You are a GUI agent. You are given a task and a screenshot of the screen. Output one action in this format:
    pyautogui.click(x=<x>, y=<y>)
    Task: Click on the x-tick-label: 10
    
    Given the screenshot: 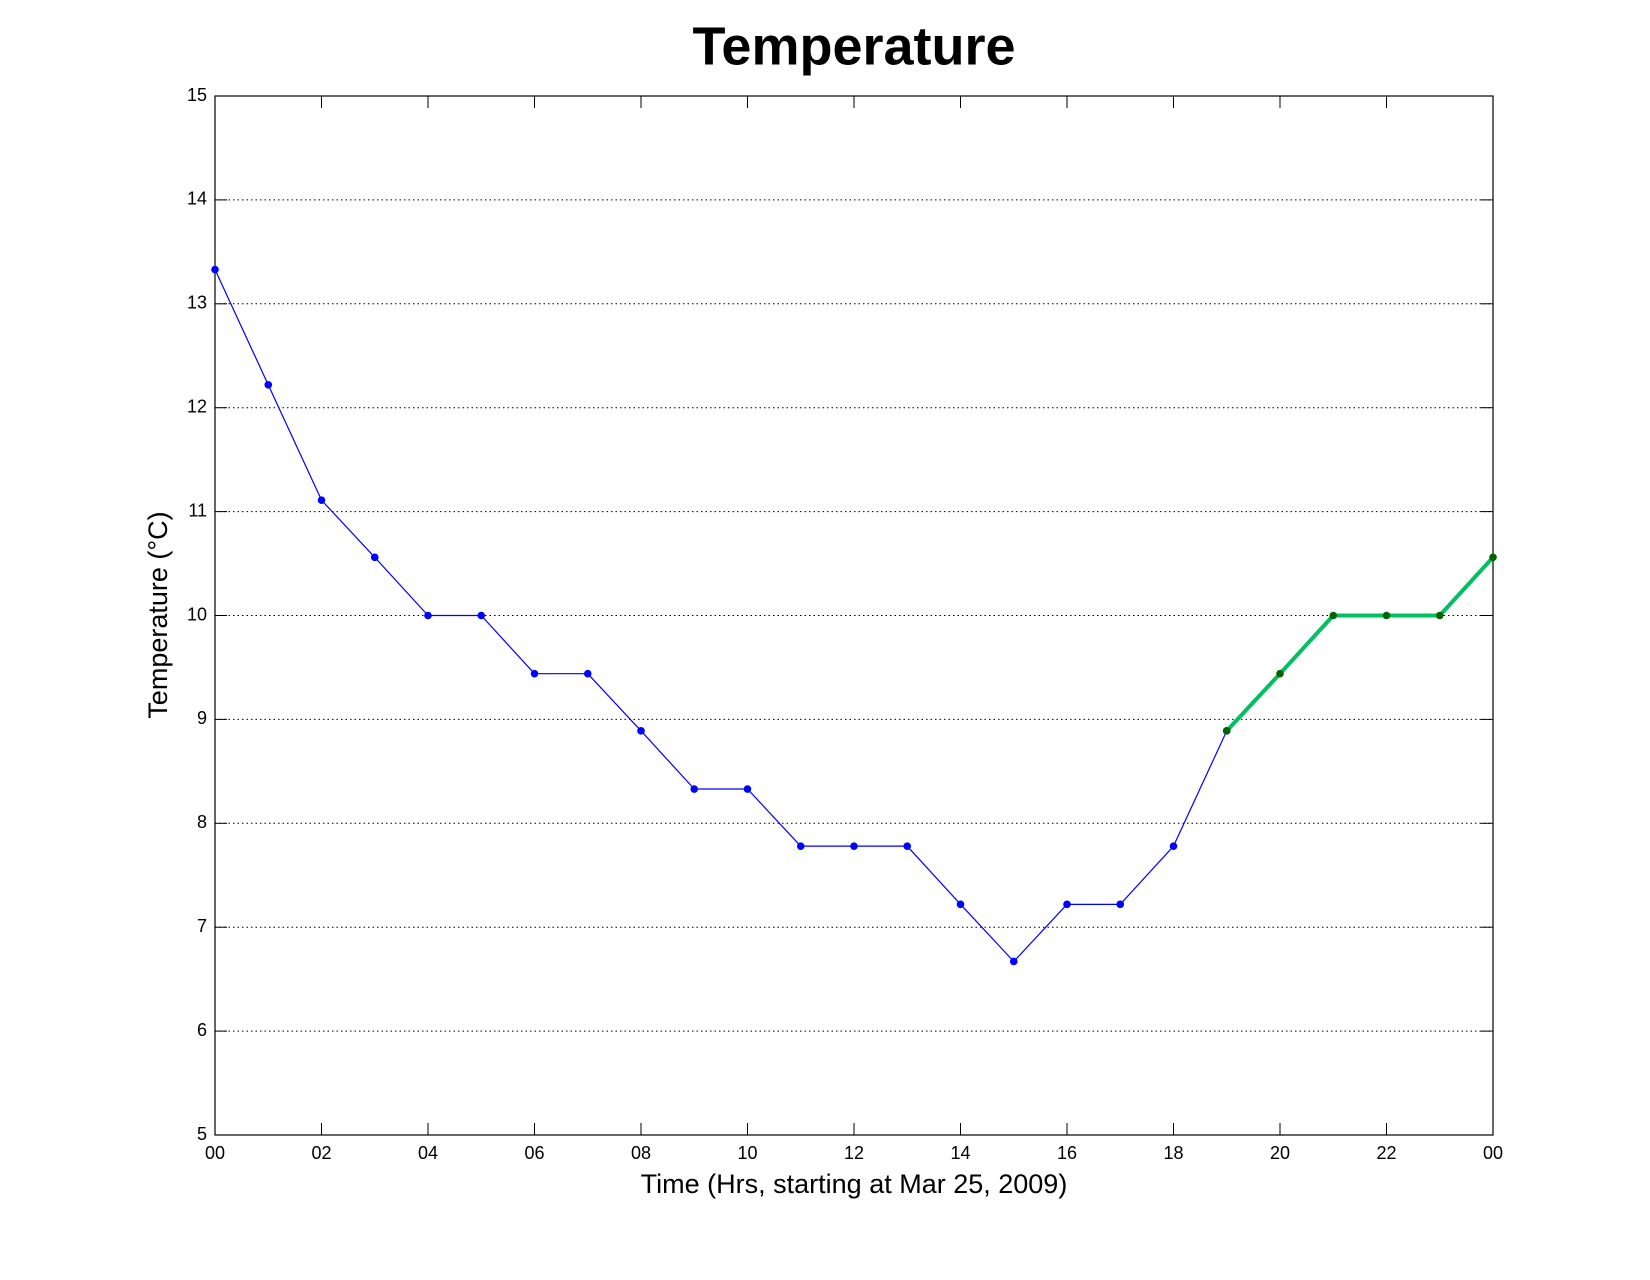 What is the action you would take?
    pyautogui.click(x=747, y=1153)
    